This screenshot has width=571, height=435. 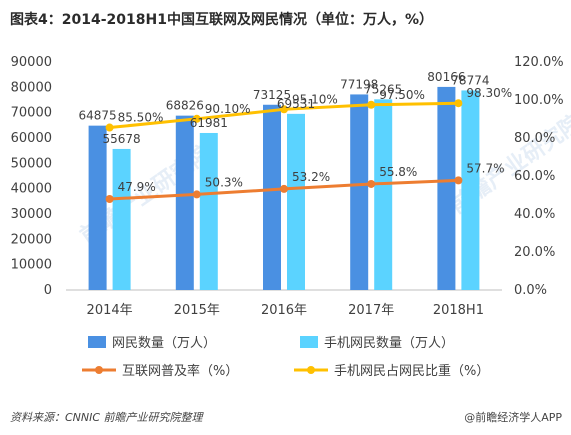 I want to click on legend-mobile-share-swatch-point, so click(x=311, y=370).